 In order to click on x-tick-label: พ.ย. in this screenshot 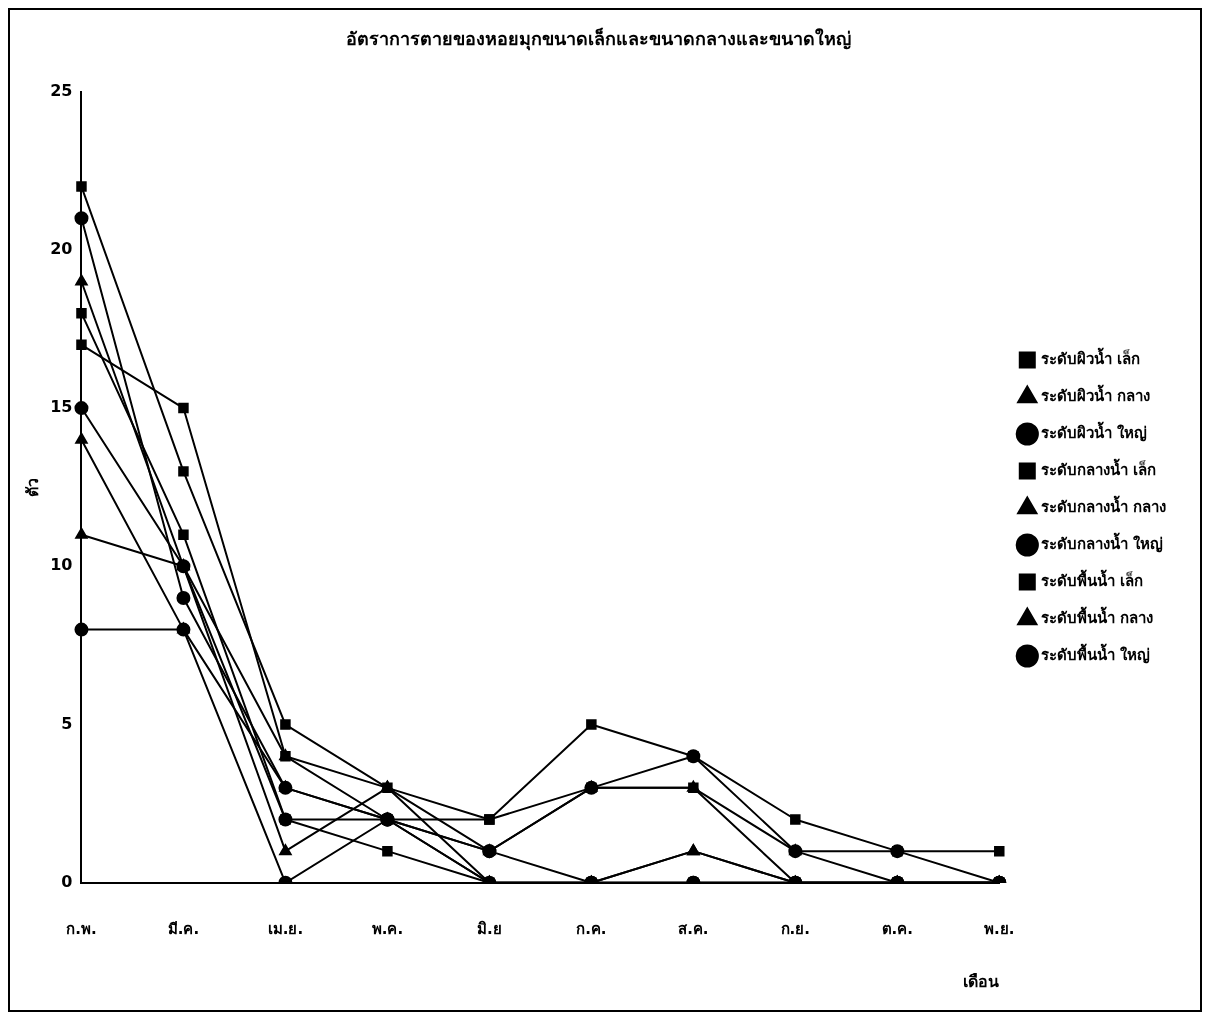, I will do `click(999, 928)`.